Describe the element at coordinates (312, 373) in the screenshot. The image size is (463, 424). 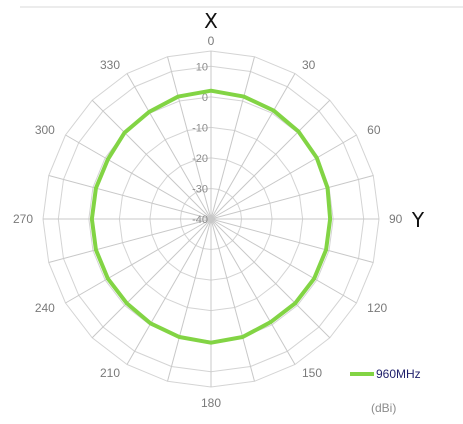
I see `angle-label-150: 150` at that location.